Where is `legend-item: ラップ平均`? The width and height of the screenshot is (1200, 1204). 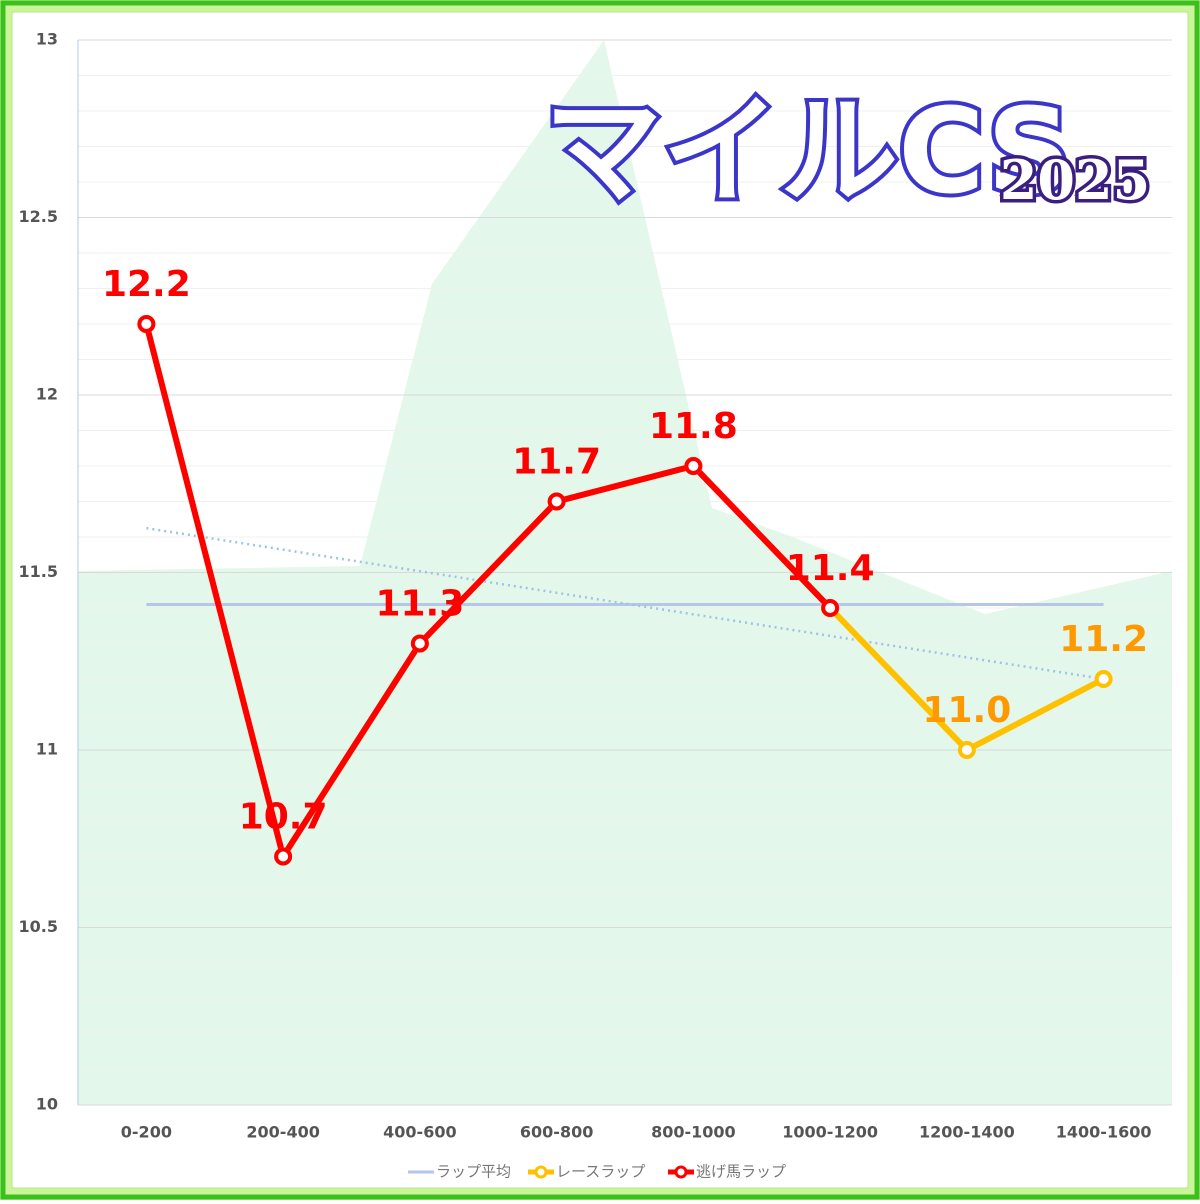 legend-item: ラップ平均 is located at coordinates (459, 1172).